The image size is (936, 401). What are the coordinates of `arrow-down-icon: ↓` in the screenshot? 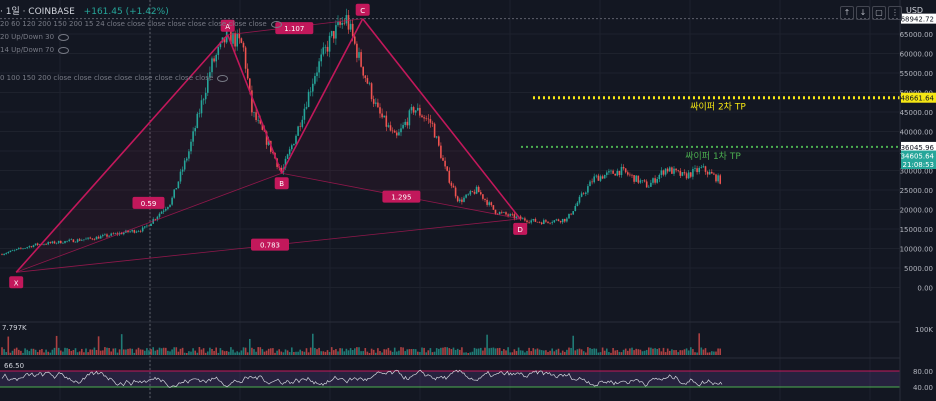 It's located at (863, 13).